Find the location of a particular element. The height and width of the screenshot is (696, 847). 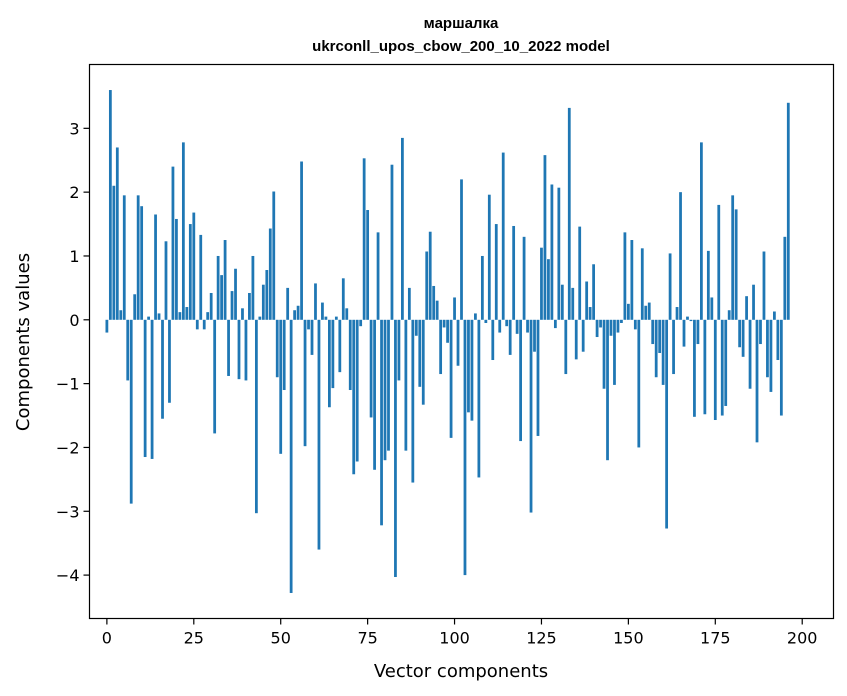

x-tick-label: 150 is located at coordinates (628, 638).